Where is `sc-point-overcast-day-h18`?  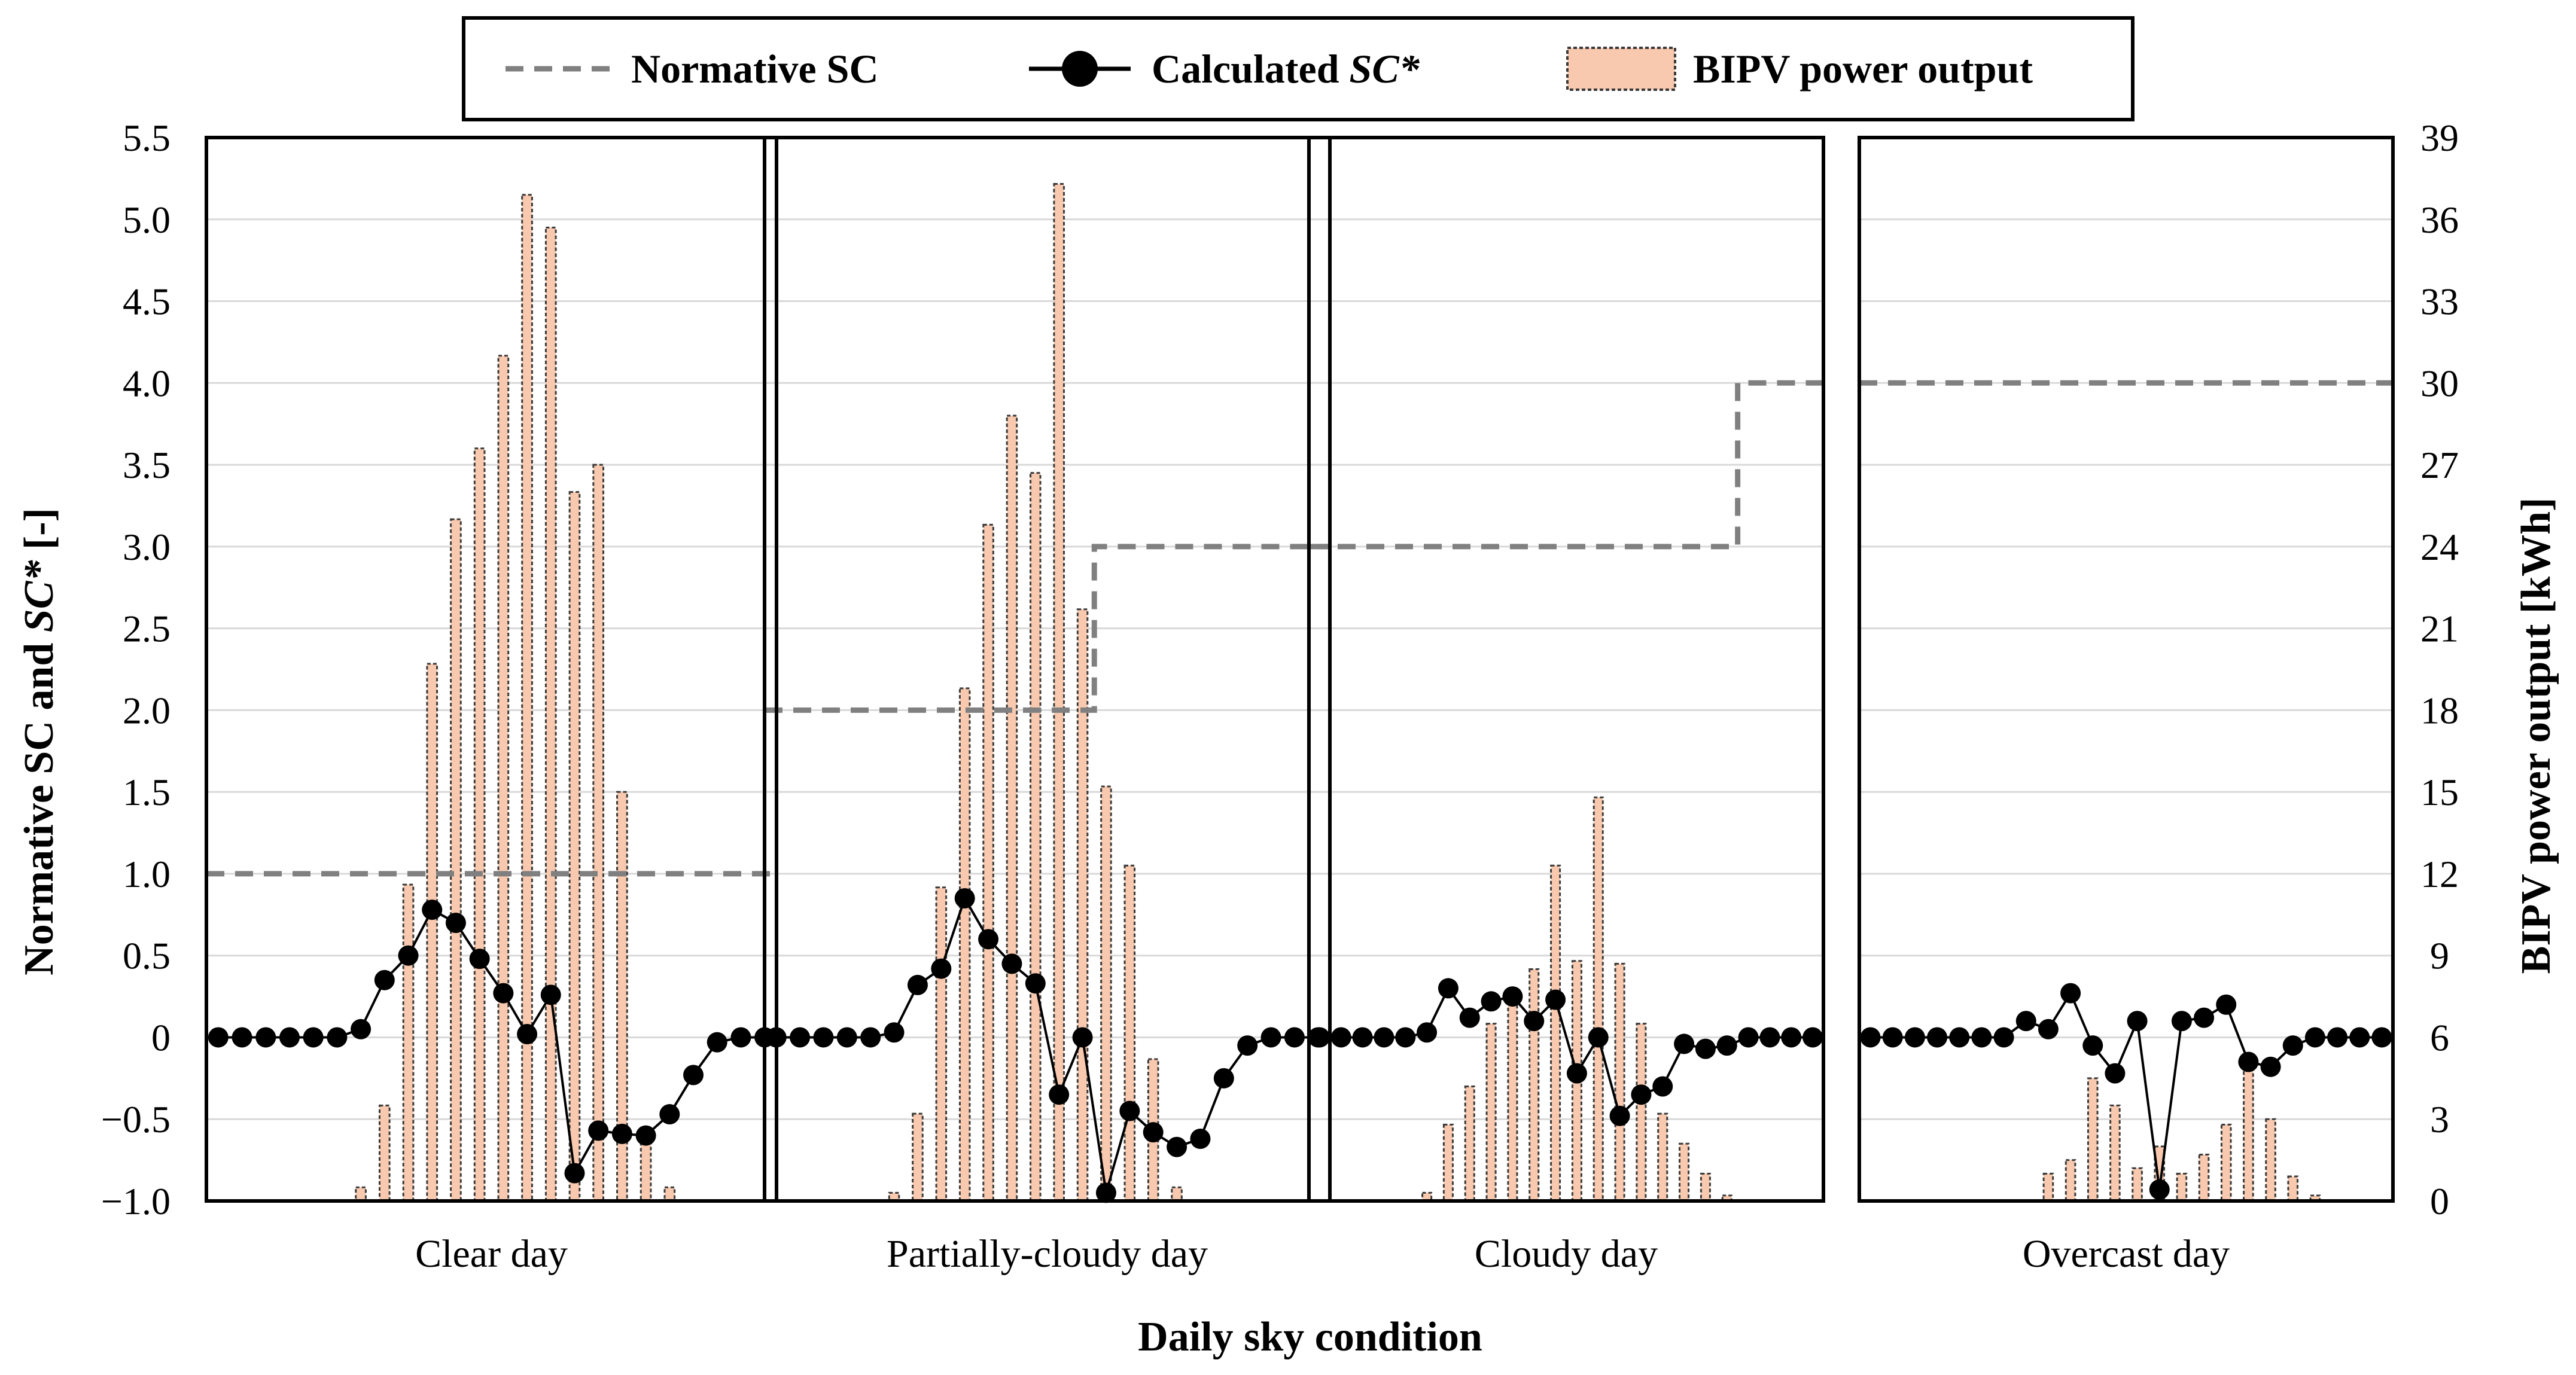 sc-point-overcast-day-h18 is located at coordinates (2270, 1066).